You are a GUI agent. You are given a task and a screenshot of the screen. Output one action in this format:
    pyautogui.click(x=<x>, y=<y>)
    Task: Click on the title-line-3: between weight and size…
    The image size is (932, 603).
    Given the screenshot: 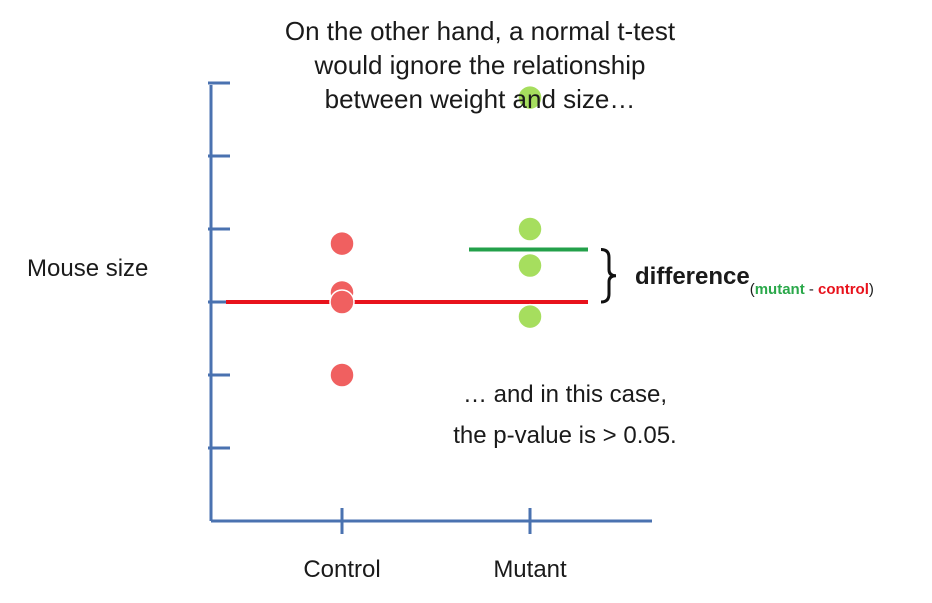 What is the action you would take?
    pyautogui.click(x=480, y=99)
    